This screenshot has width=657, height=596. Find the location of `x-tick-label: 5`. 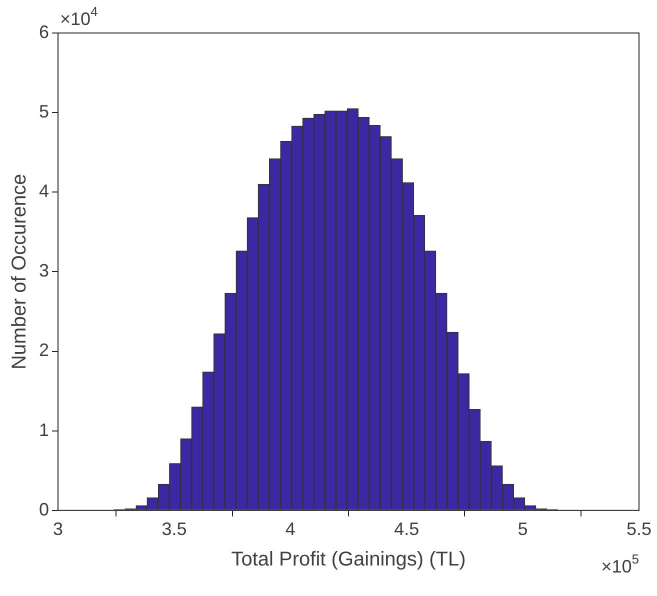

x-tick-label: 5 is located at coordinates (523, 529).